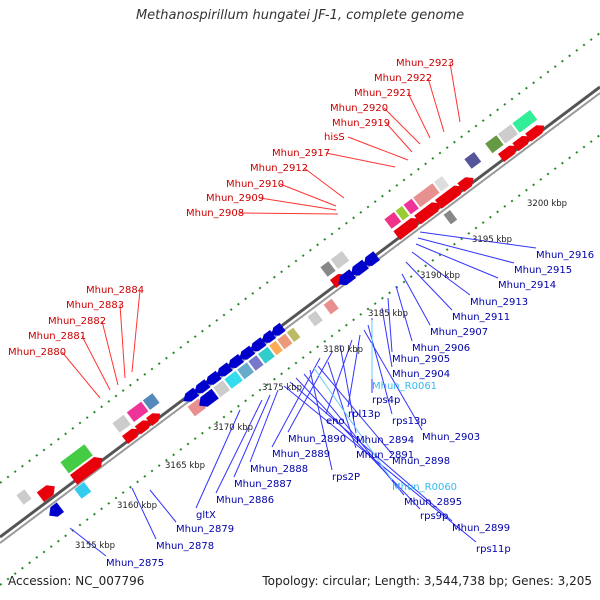 Image resolution: width=600 pixels, height=600 pixels. Describe the element at coordinates (404, 386) in the screenshot. I see `gene-label: Mhun_R0061` at that location.